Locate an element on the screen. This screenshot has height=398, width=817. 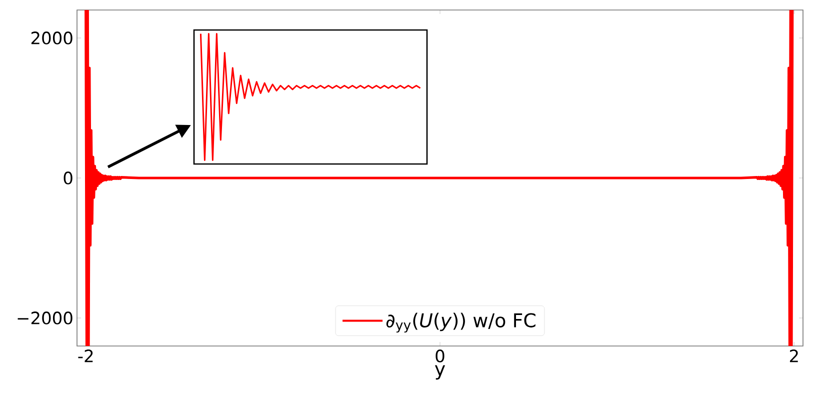
legend-label: ∂$_{yy}$(U(y)) w/o FC is located at coordinates (461, 322).